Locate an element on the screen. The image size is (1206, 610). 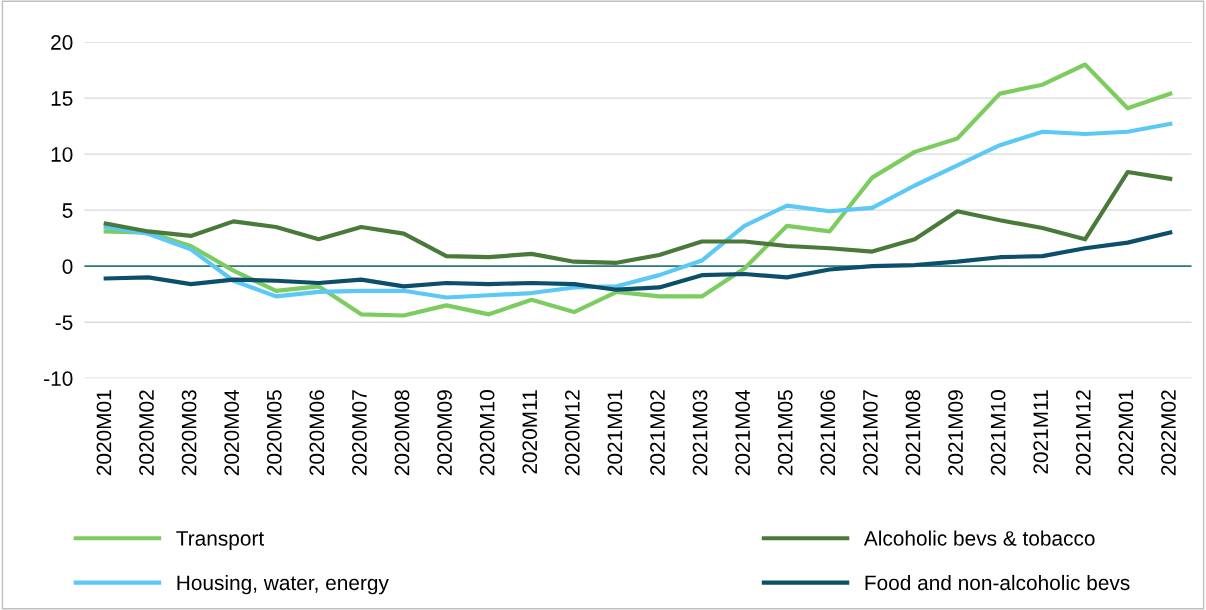
legend-label: Food and non-alcoholic bevs is located at coordinates (997, 582).